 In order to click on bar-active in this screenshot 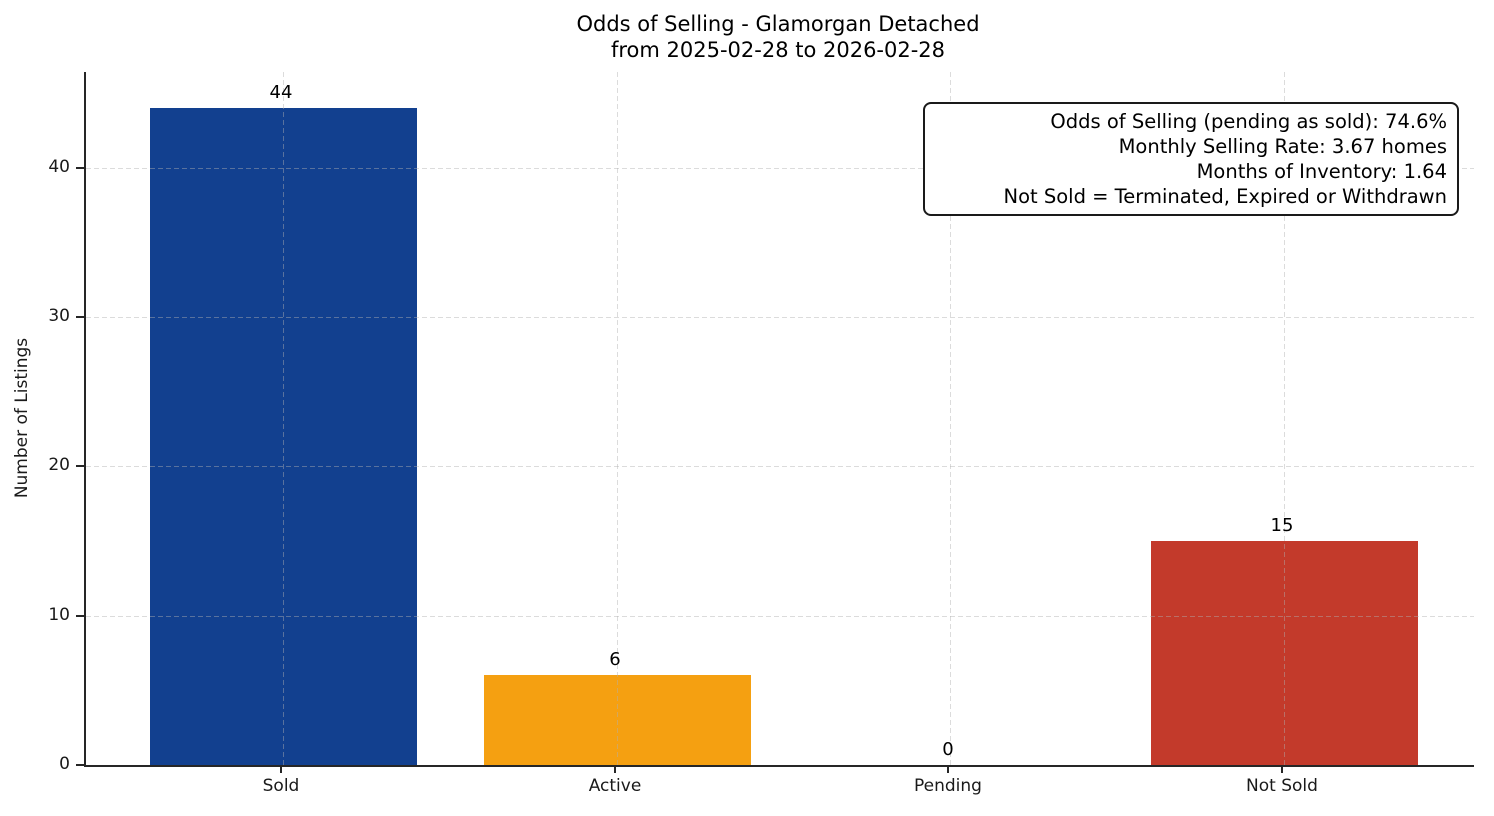, I will do `click(617, 720)`.